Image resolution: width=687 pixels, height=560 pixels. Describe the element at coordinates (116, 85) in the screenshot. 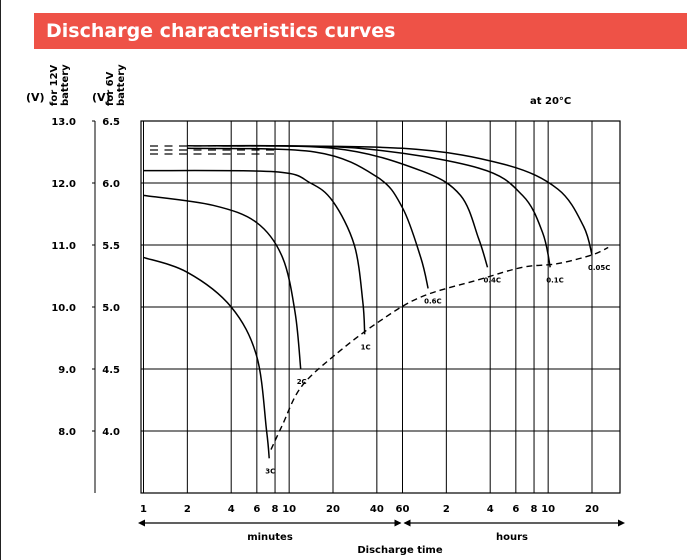

I see `y-axis-label-6v: for 6Vbattery` at that location.